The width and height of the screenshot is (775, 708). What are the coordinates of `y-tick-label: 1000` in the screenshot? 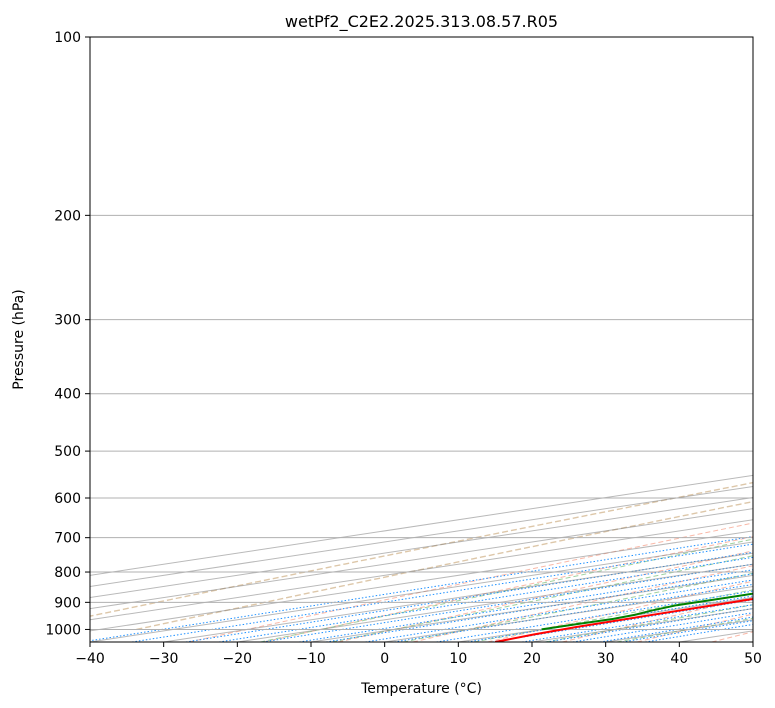 It's located at (63, 630).